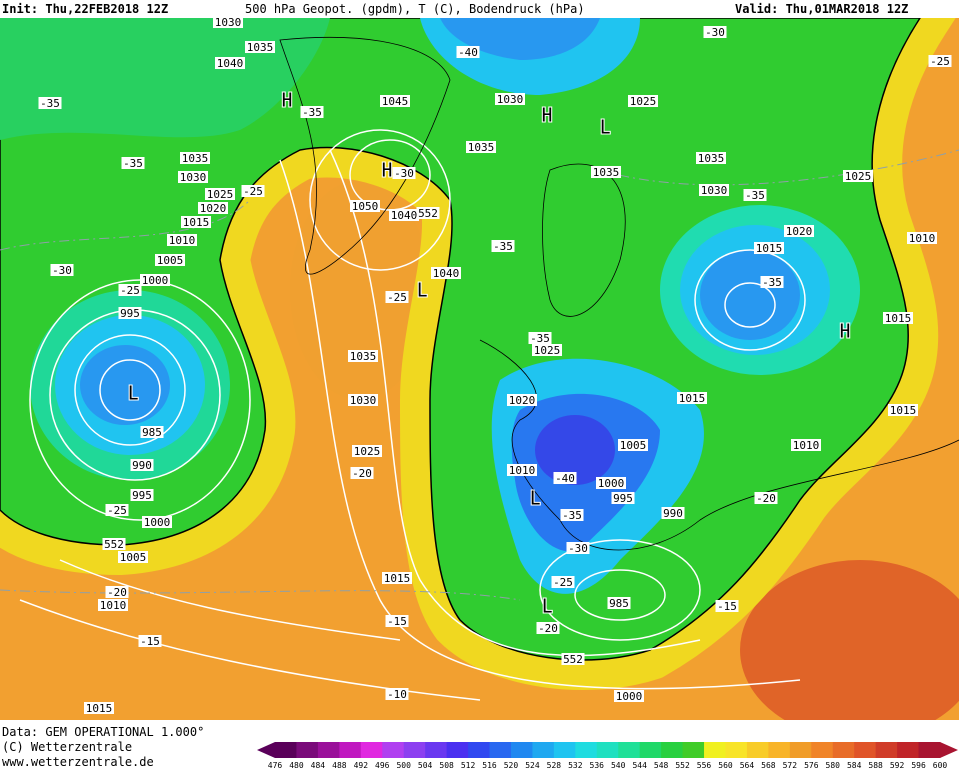 The width and height of the screenshot is (959, 774). What do you see at coordinates (382, 765) in the screenshot?
I see `scale-label: 496` at bounding box center [382, 765].